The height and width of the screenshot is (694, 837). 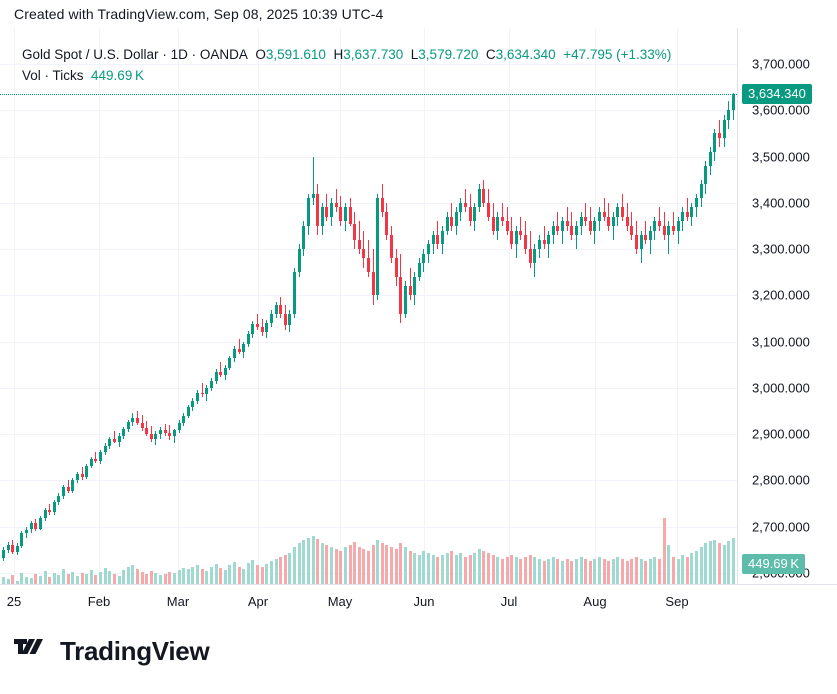 I want to click on time-axis-tick: Sep, so click(x=677, y=601).